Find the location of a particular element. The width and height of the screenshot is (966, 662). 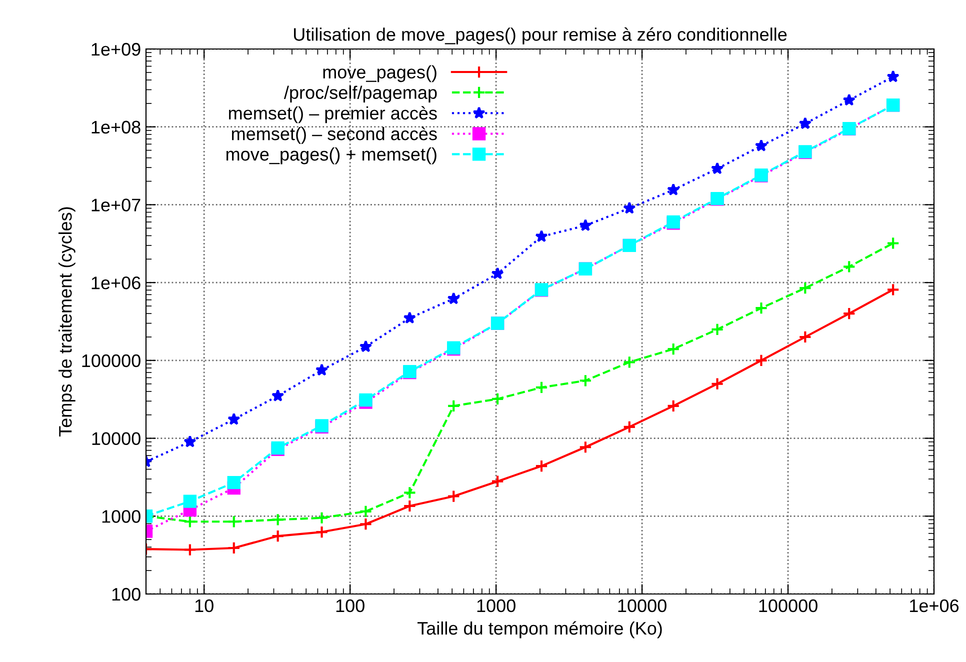

x-axis-title: Taille du tempon mémoire (Ko) is located at coordinates (539, 629).